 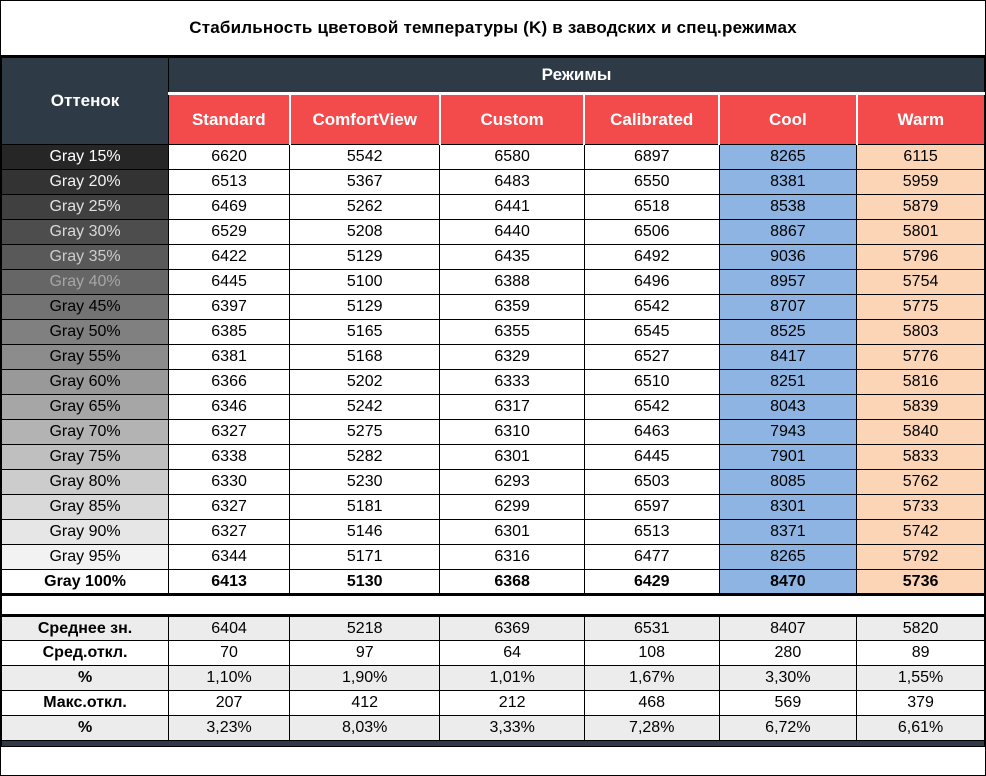 I want to click on data-cell: 5801, so click(x=920, y=232).